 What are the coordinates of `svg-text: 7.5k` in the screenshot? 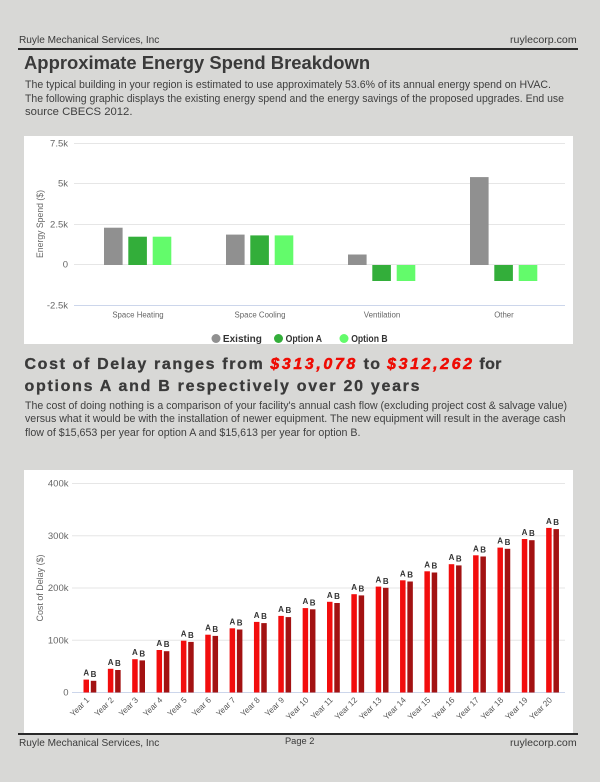 It's located at (59, 144).